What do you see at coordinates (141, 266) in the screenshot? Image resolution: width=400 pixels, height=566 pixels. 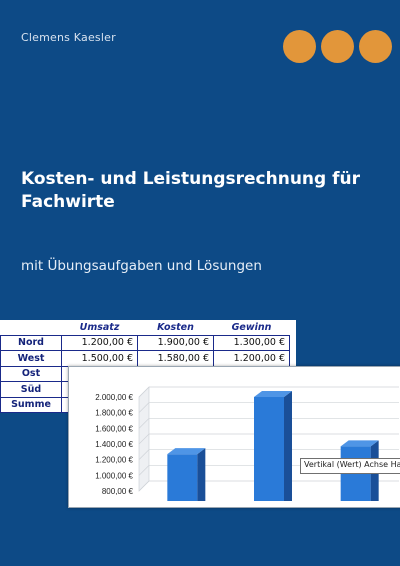 I see `book-subtitle: mit Übungsaufgaben und Lösungen` at bounding box center [141, 266].